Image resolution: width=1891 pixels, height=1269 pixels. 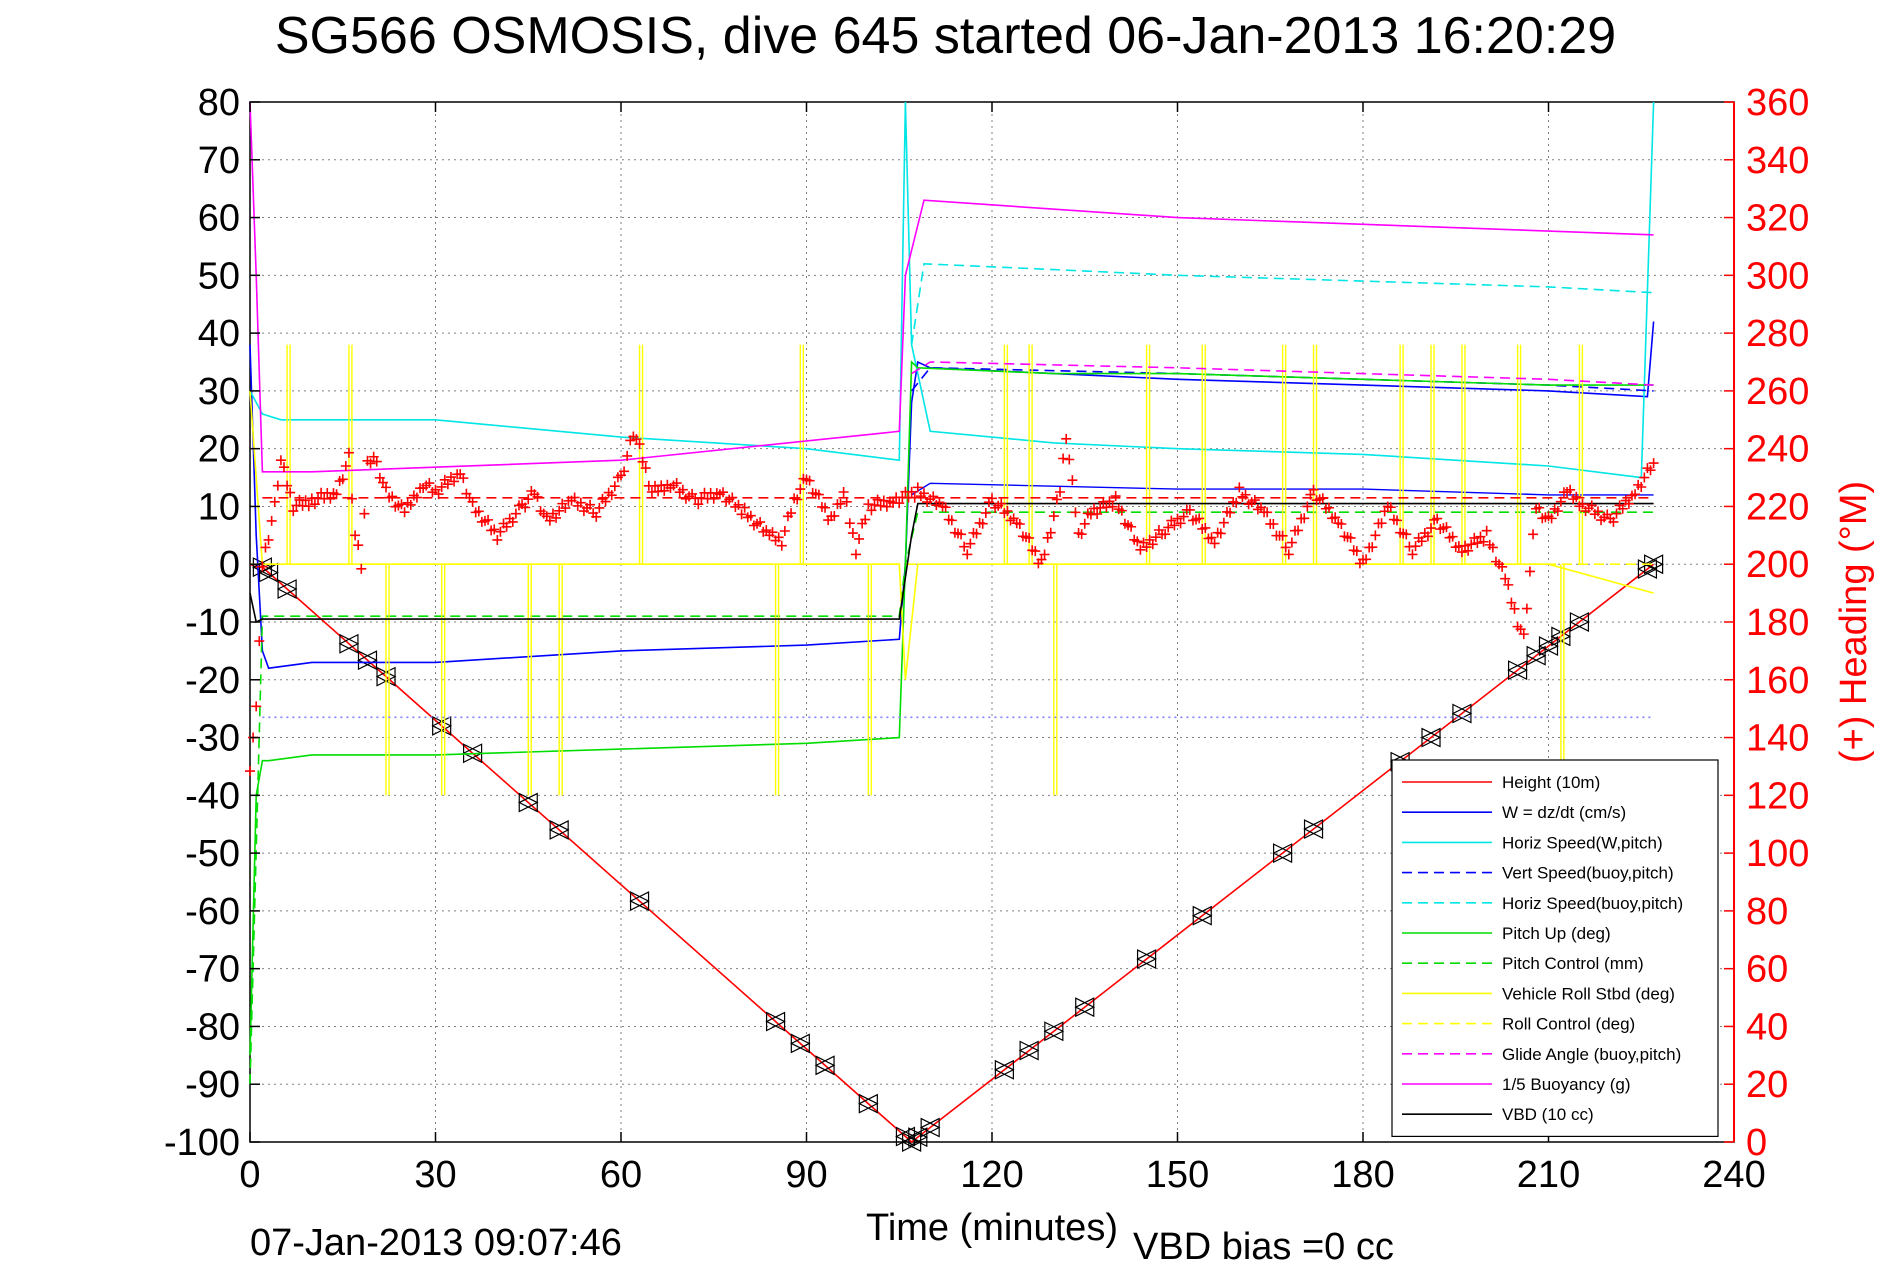 What do you see at coordinates (219, 450) in the screenshot?
I see `y-tick-label: 20` at bounding box center [219, 450].